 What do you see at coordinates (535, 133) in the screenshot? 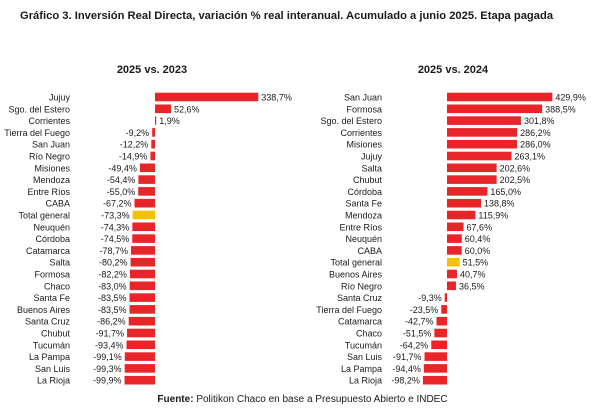
I see `data-label: 286,2%` at bounding box center [535, 133].